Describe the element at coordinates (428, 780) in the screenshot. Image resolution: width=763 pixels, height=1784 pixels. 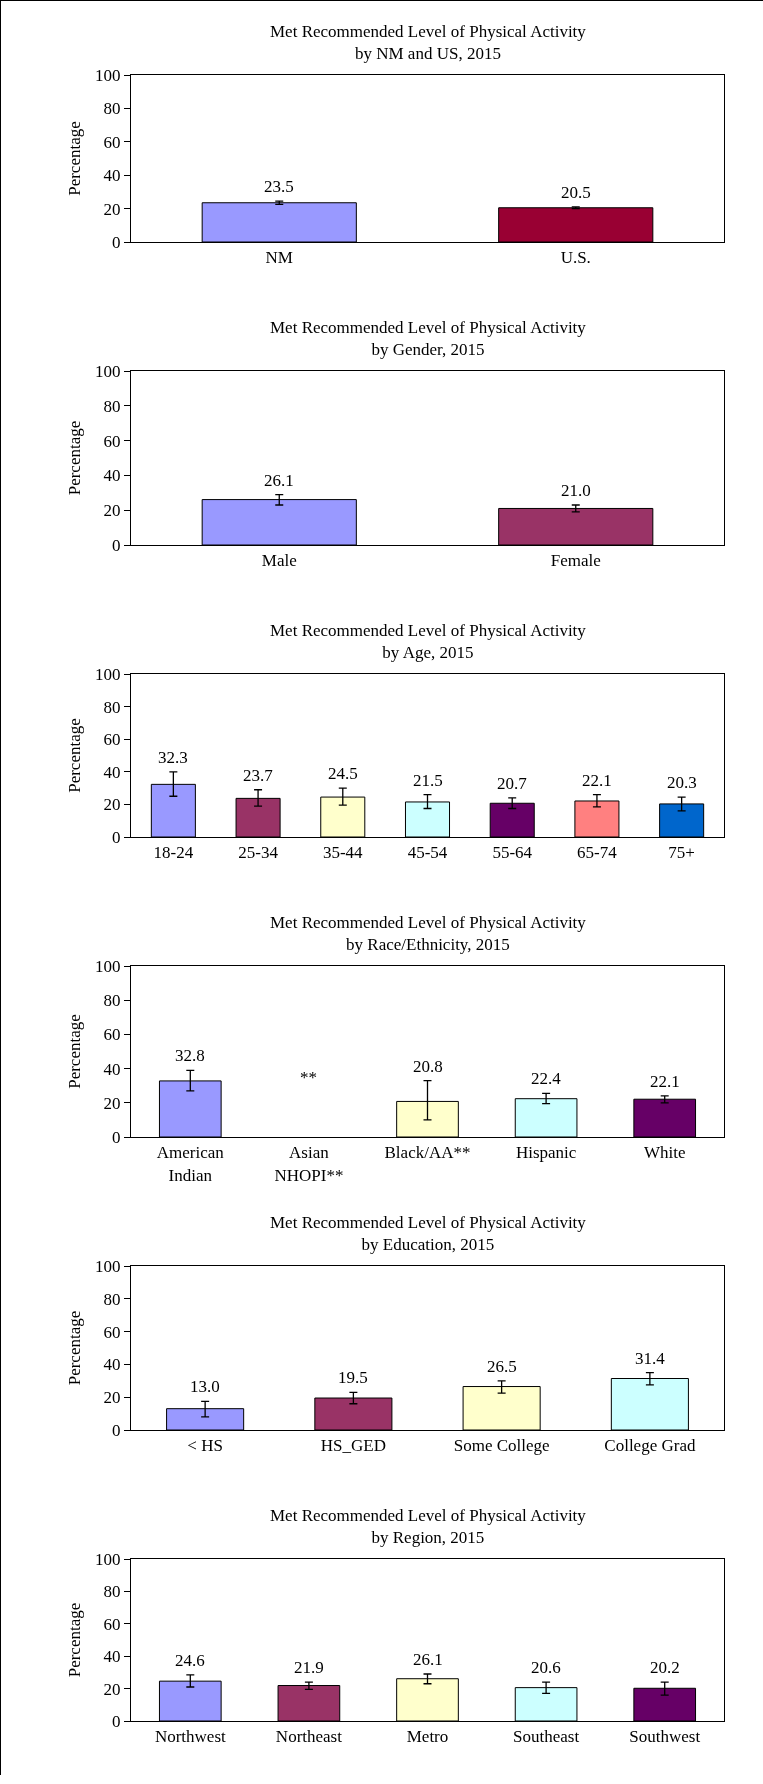
I see `data-label: 21.5` at that location.